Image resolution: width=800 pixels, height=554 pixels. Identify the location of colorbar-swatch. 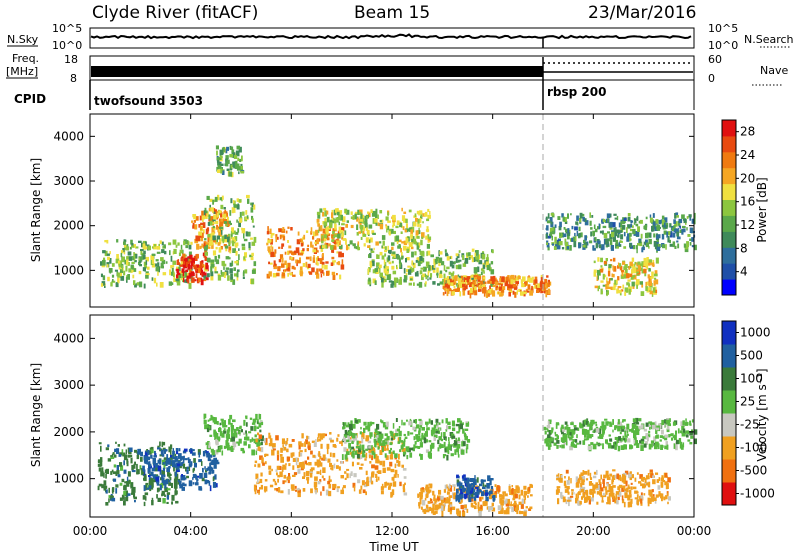
(729, 471).